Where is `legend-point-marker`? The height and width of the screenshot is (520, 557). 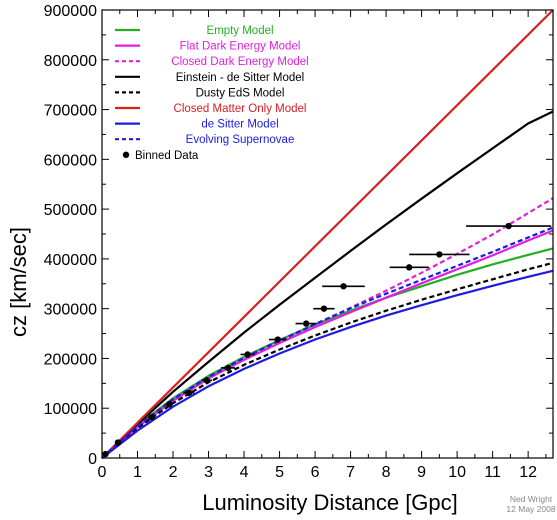
legend-point-marker is located at coordinates (126, 154).